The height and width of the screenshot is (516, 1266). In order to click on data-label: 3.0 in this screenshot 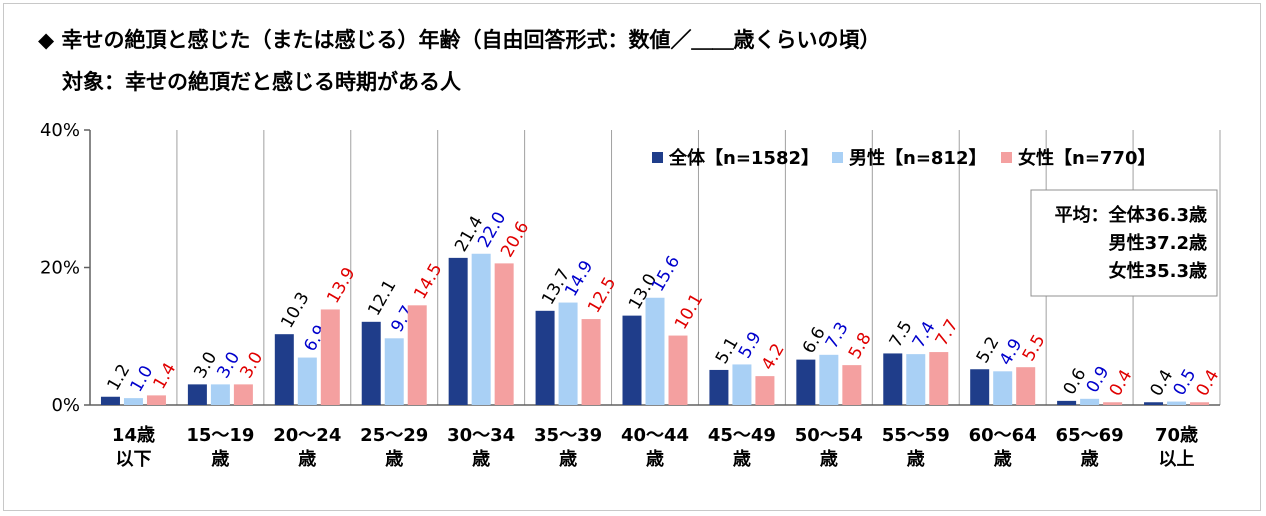, I will do `click(251, 364)`.